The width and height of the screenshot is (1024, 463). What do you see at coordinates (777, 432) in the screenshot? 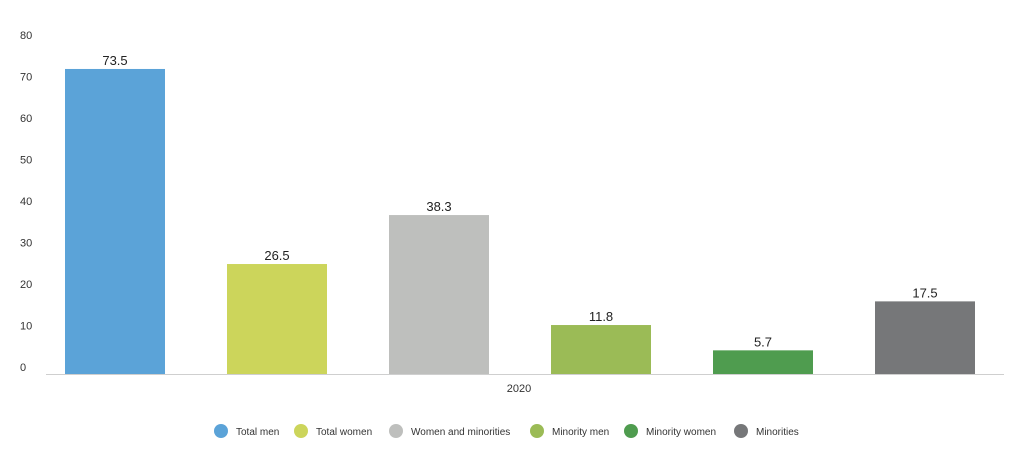
I see `legend-label: Minorities` at bounding box center [777, 432].